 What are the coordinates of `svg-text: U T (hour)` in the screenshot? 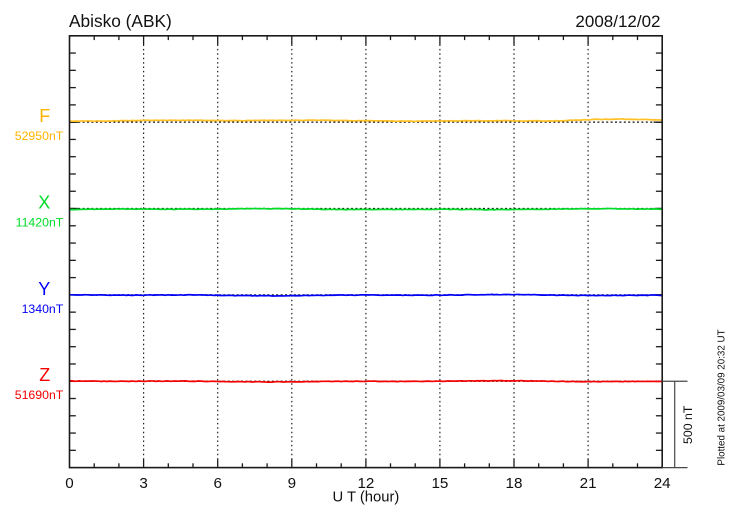 It's located at (365, 498).